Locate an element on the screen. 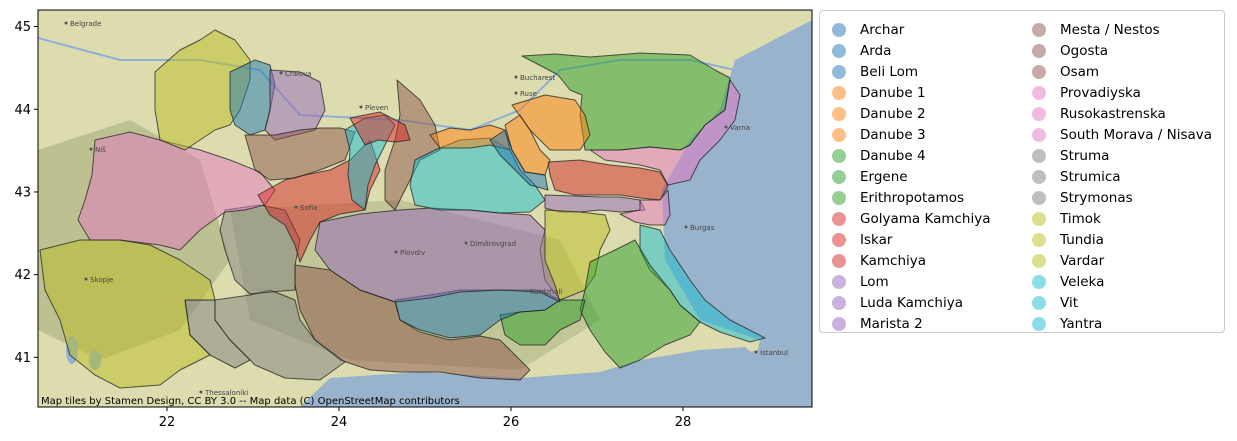 This screenshot has width=1237, height=441. x-tick-label: 22 is located at coordinates (167, 422).